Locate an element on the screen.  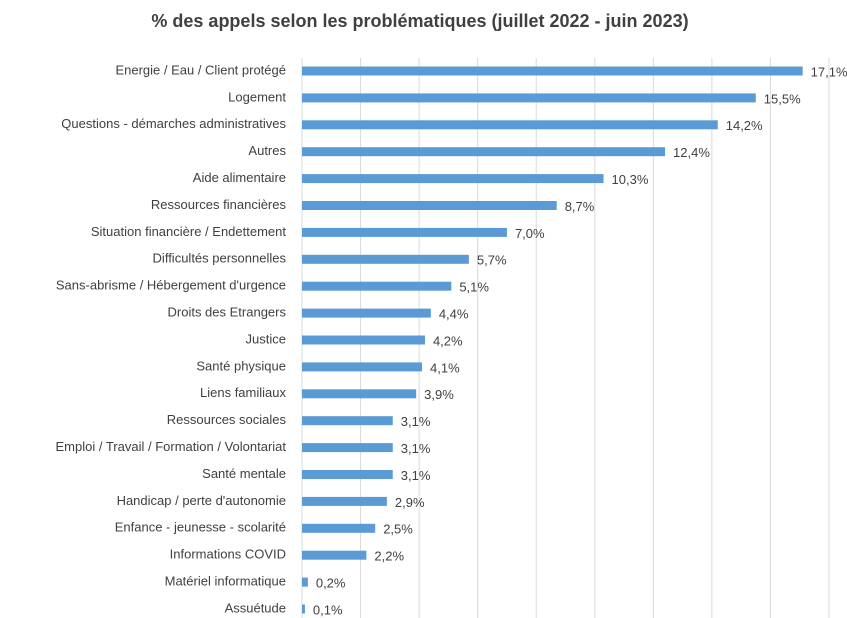
y-tick-label: Sans-abrisme / Hébergement d'urgence is located at coordinates (171, 285).